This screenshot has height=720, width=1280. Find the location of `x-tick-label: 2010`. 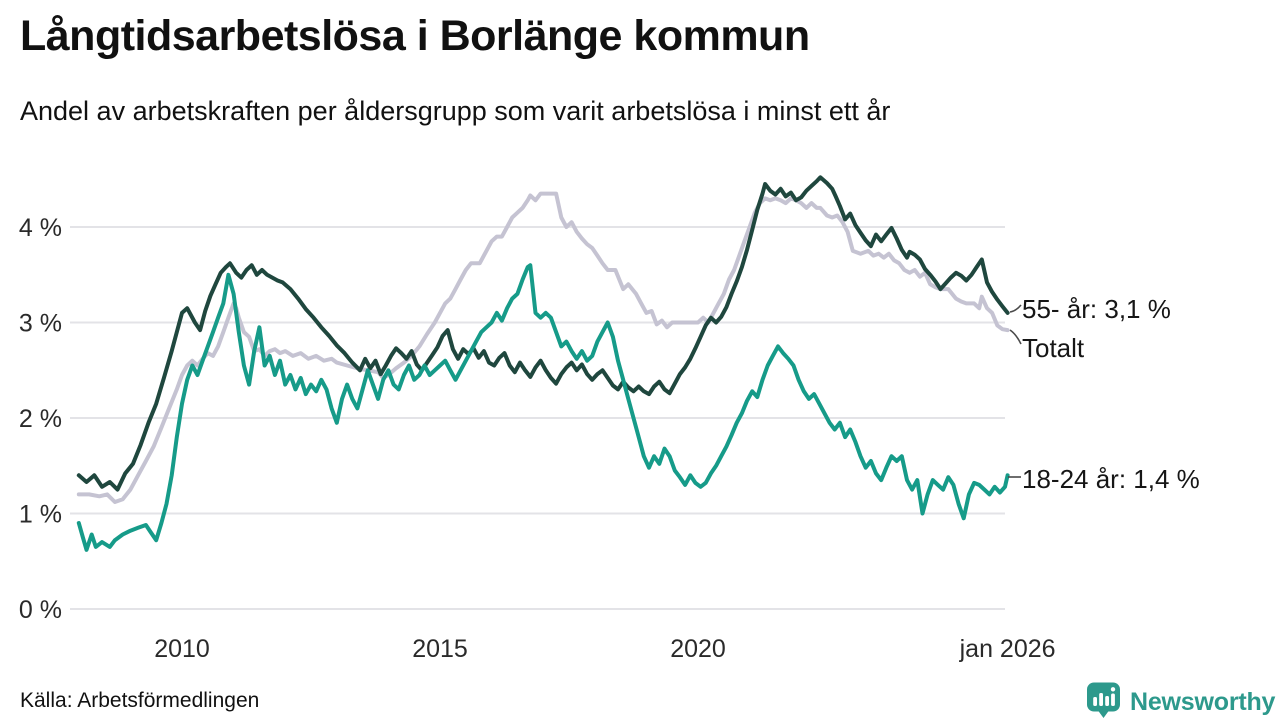

x-tick-label: 2010 is located at coordinates (182, 649).